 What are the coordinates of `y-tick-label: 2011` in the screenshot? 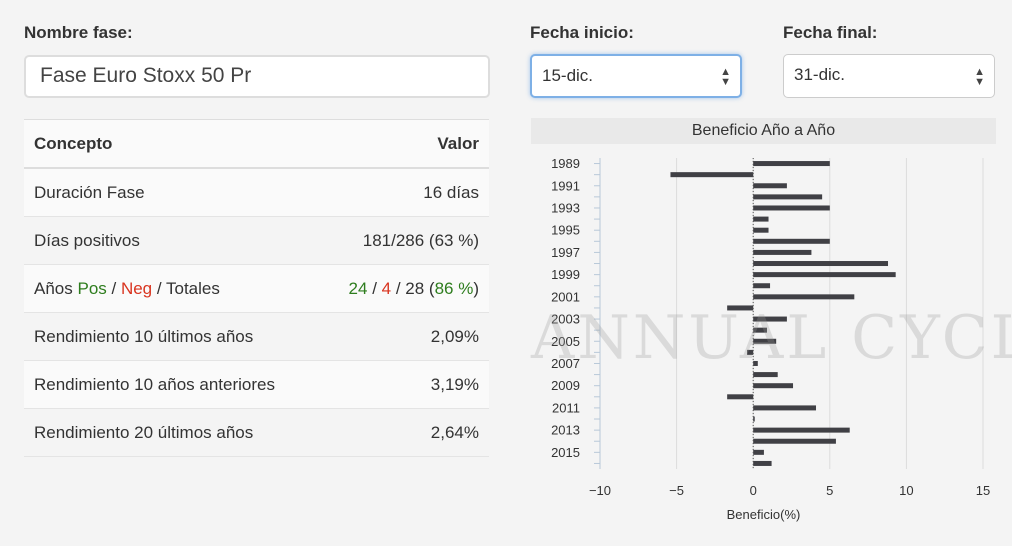 It's located at (566, 407).